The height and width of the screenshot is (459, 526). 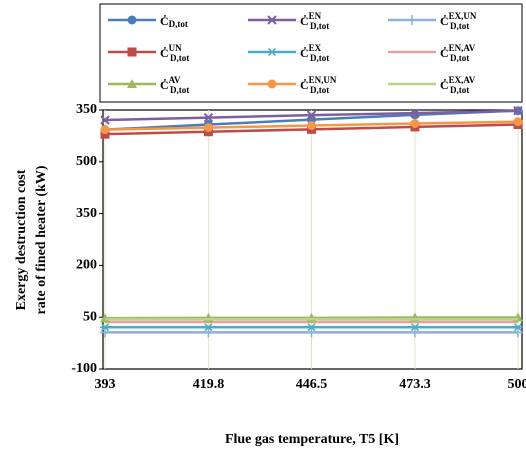 I want to click on legend-label: ĊEN D,tot, so click(x=314, y=21).